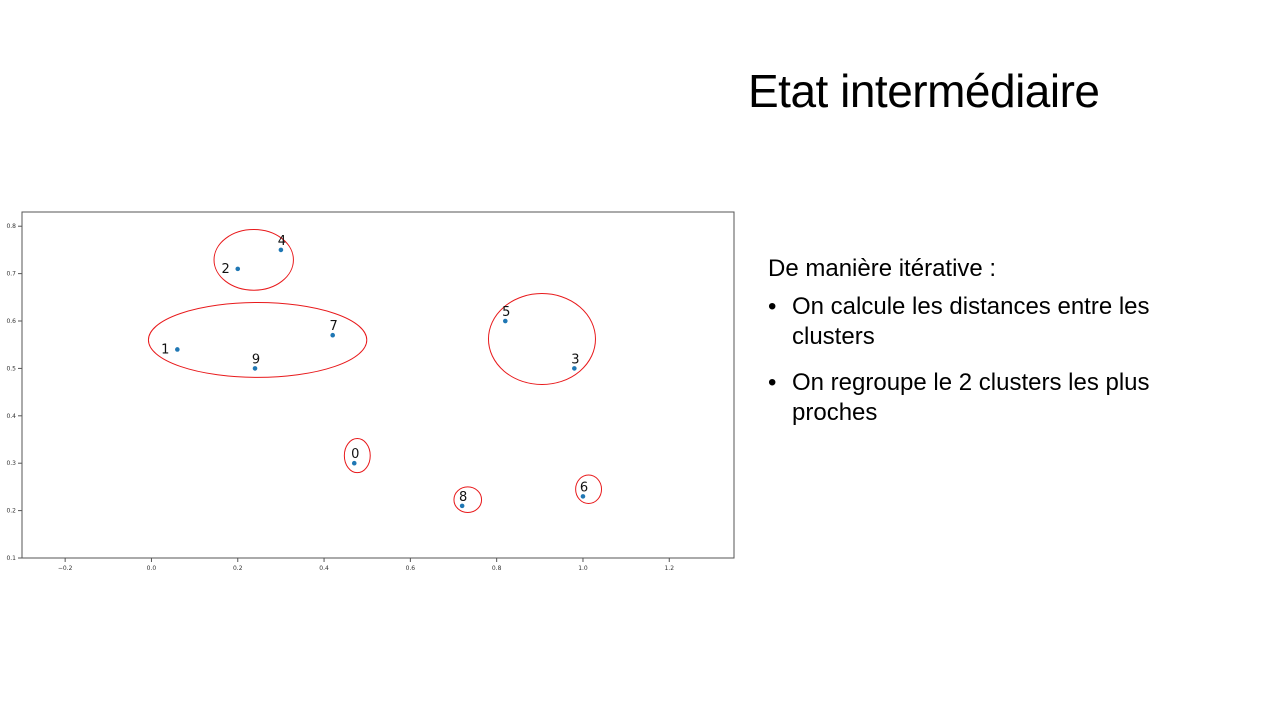  I want to click on y-tick-label: 0.7, so click(11, 274).